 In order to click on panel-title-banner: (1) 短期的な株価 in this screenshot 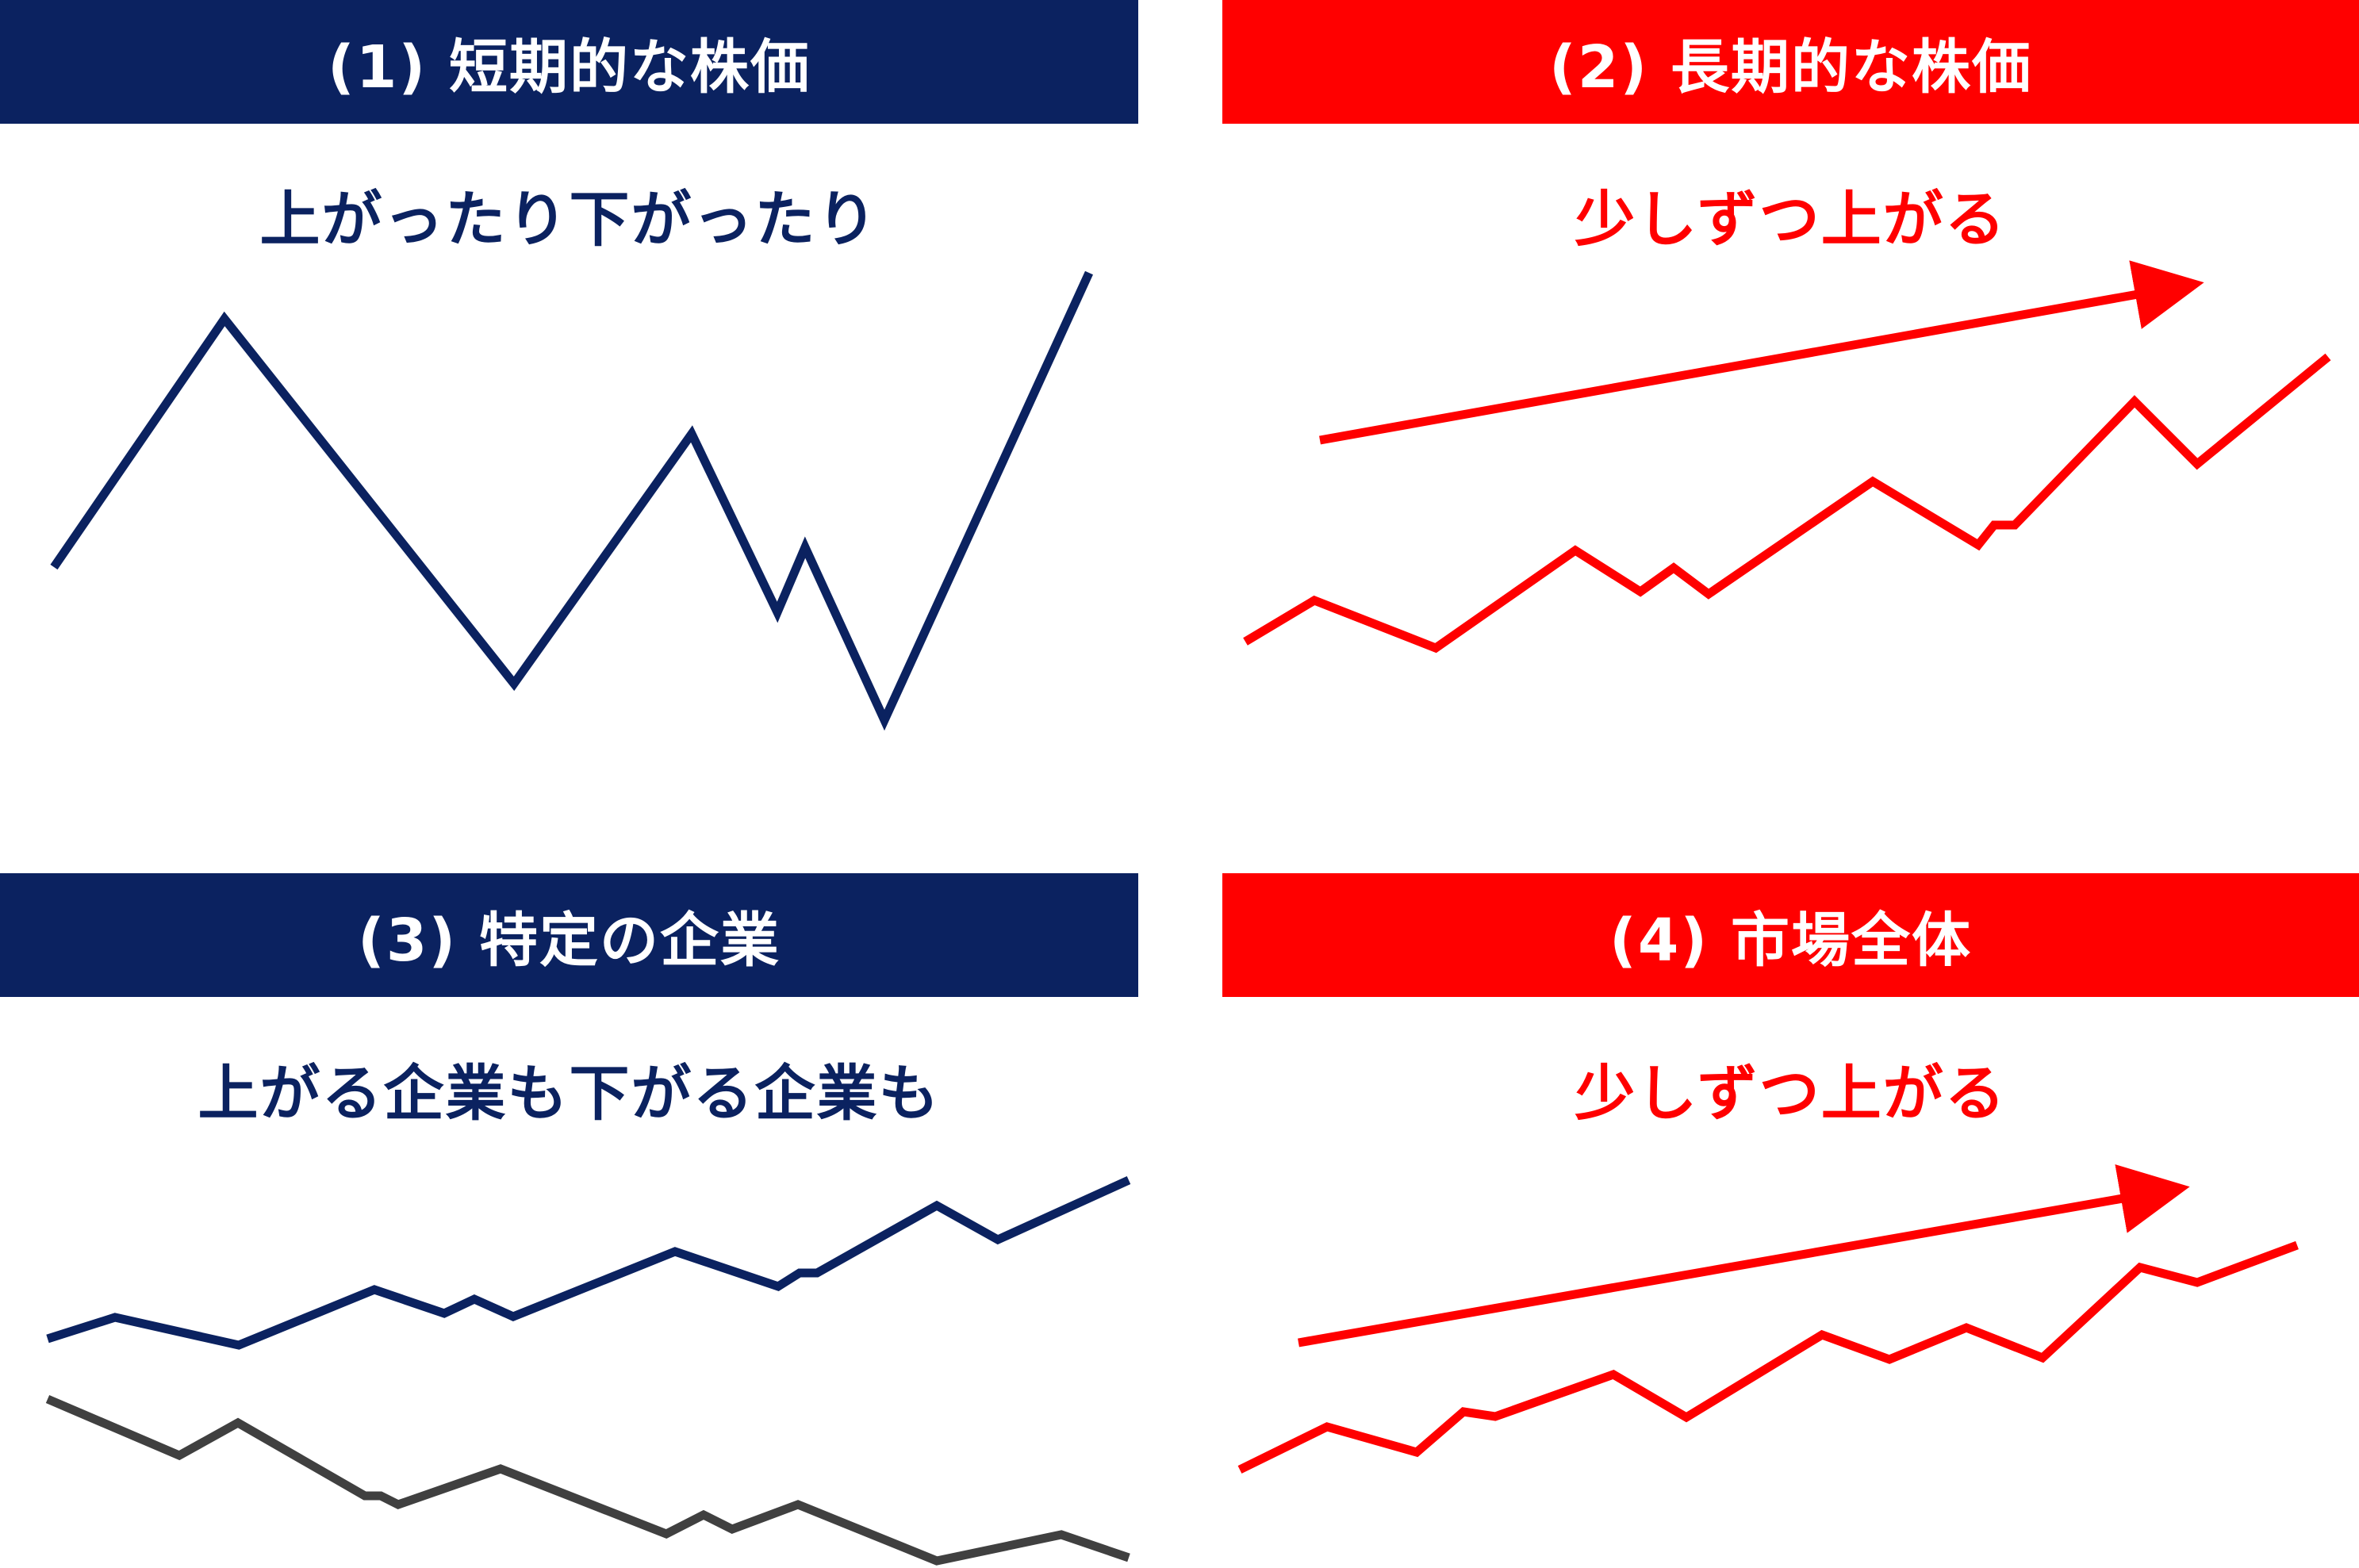, I will do `click(569, 62)`.